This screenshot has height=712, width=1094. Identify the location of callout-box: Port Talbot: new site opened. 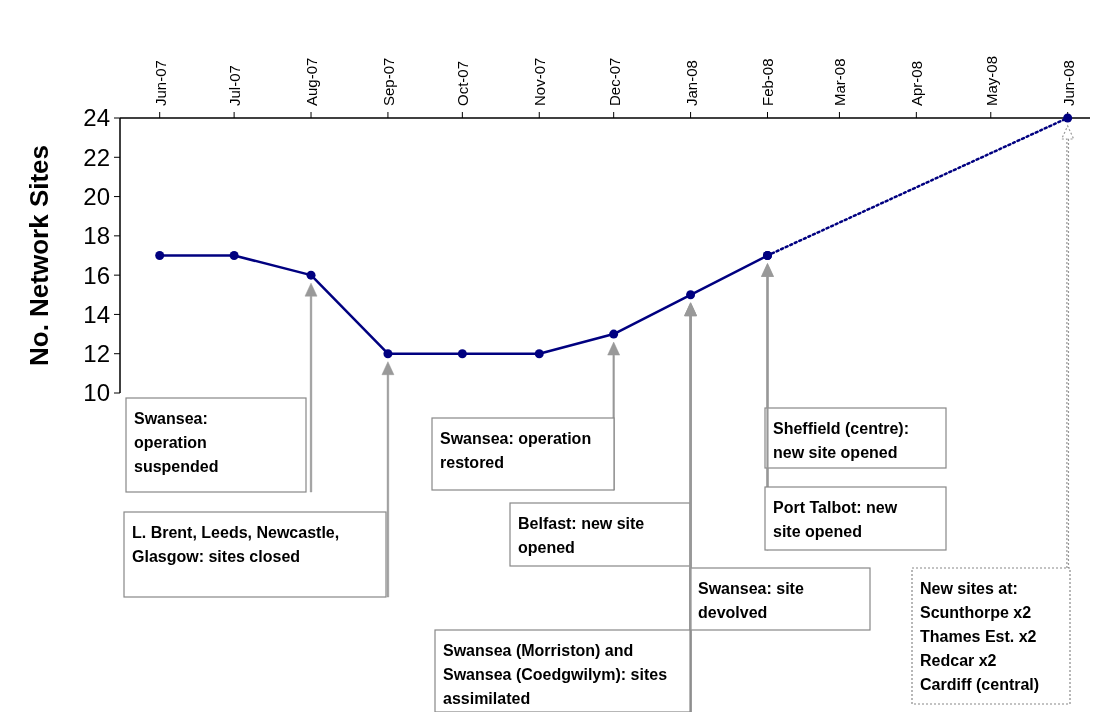
(855, 518).